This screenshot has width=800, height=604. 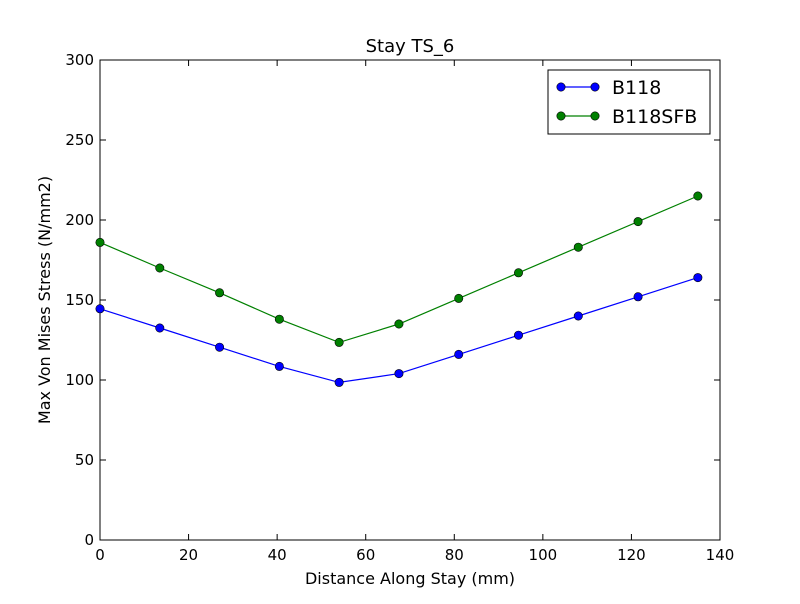 I want to click on x-axis-label: Distance Along Stay (mm), so click(x=410, y=578).